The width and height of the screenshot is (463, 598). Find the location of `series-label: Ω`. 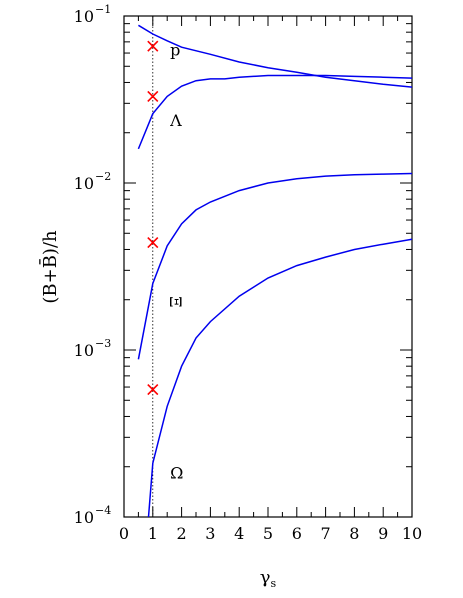

series-label: Ω is located at coordinates (176, 473).